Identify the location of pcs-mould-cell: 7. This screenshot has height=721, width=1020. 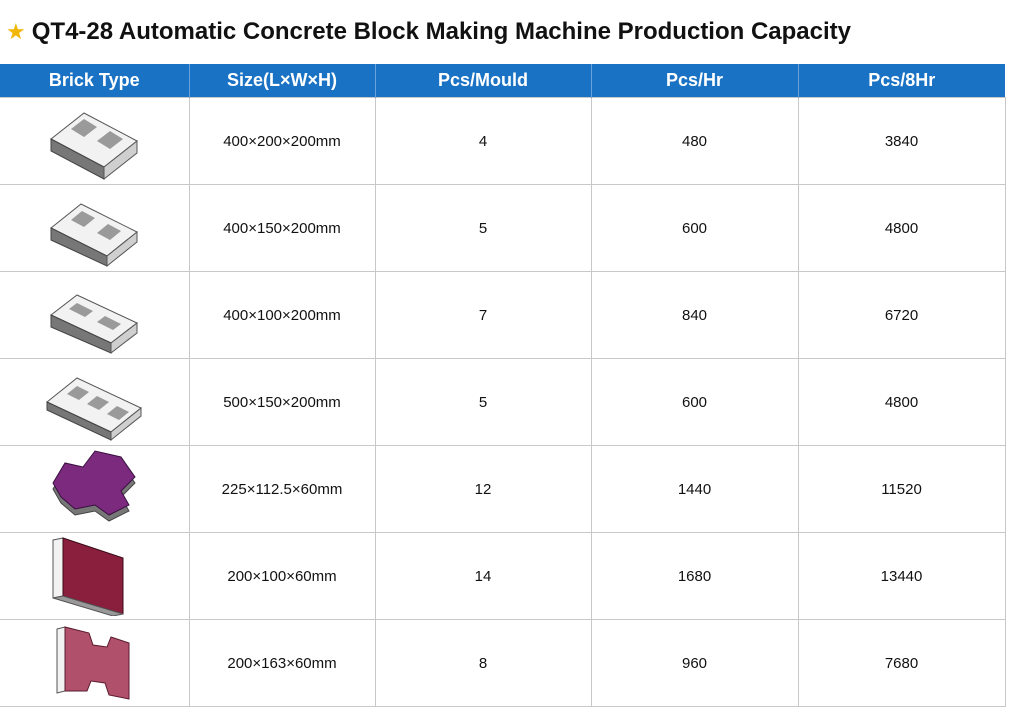
(483, 315).